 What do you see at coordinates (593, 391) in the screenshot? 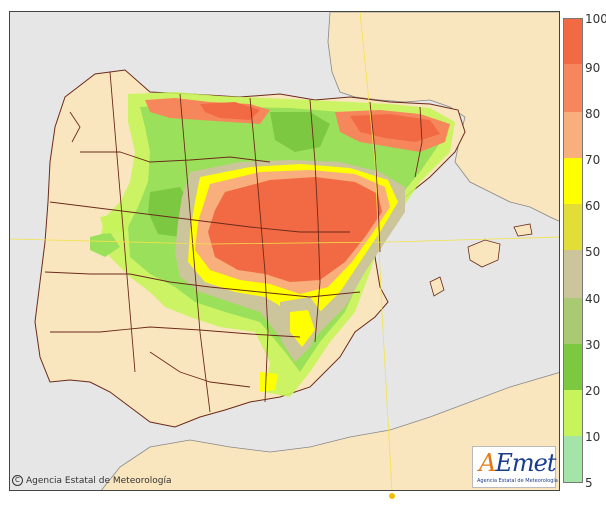
I see `legend-label-20: 20` at bounding box center [593, 391].